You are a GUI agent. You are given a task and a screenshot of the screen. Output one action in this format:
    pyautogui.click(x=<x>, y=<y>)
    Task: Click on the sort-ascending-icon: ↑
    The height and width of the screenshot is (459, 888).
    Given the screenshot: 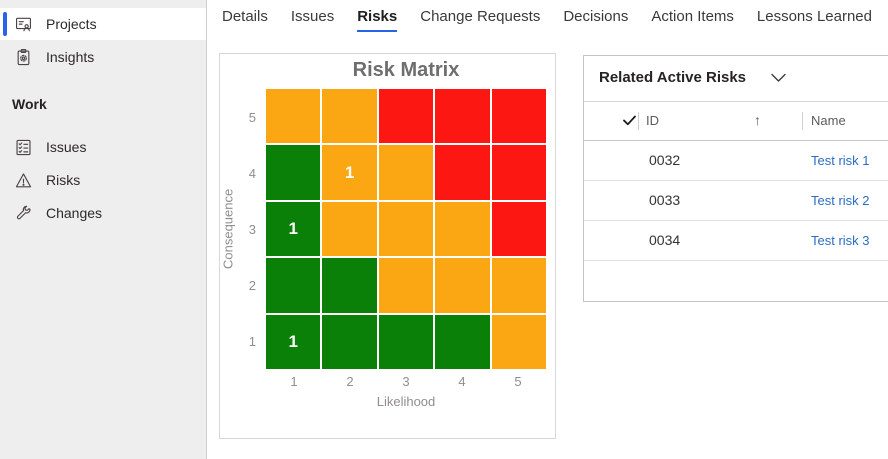 What is the action you would take?
    pyautogui.click(x=757, y=120)
    